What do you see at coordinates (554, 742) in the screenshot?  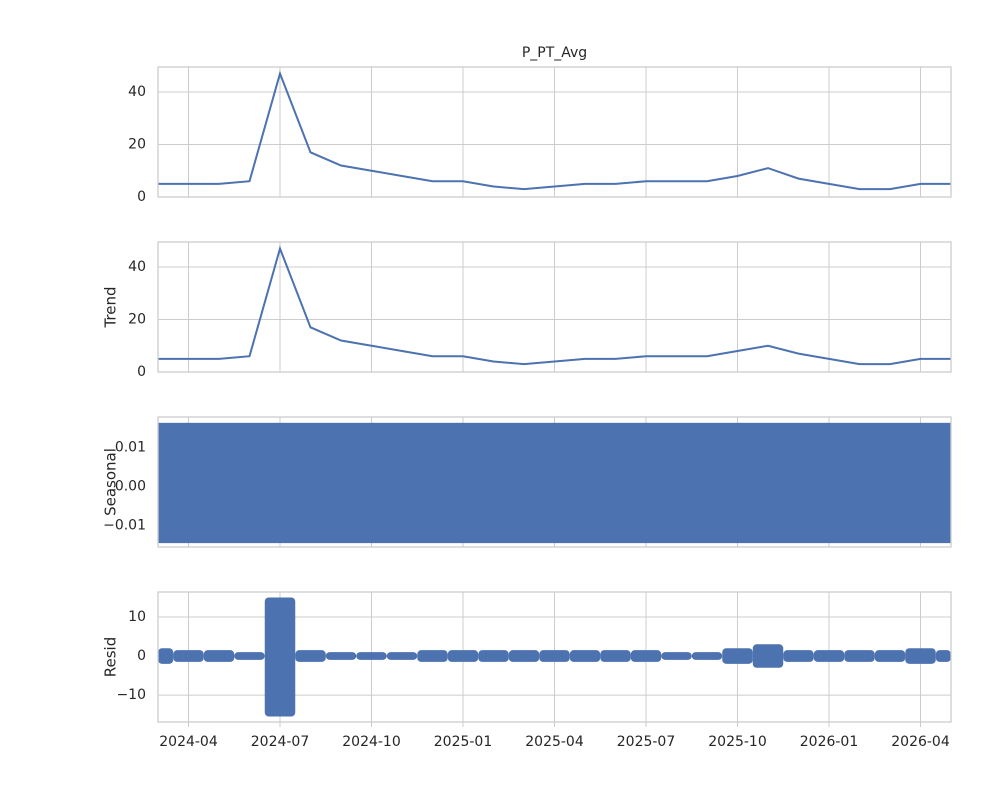 I see `x-tick-label: 2025-04` at bounding box center [554, 742].